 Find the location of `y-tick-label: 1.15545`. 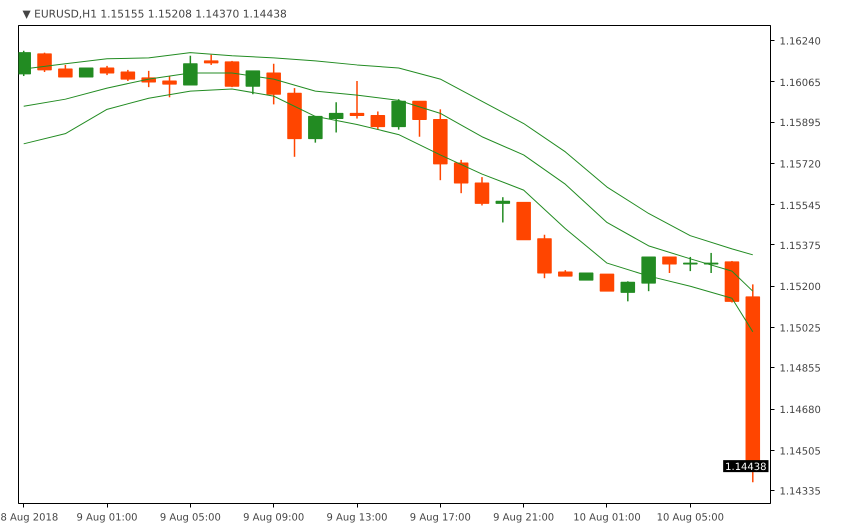

y-tick-label: 1.15545 is located at coordinates (800, 206).